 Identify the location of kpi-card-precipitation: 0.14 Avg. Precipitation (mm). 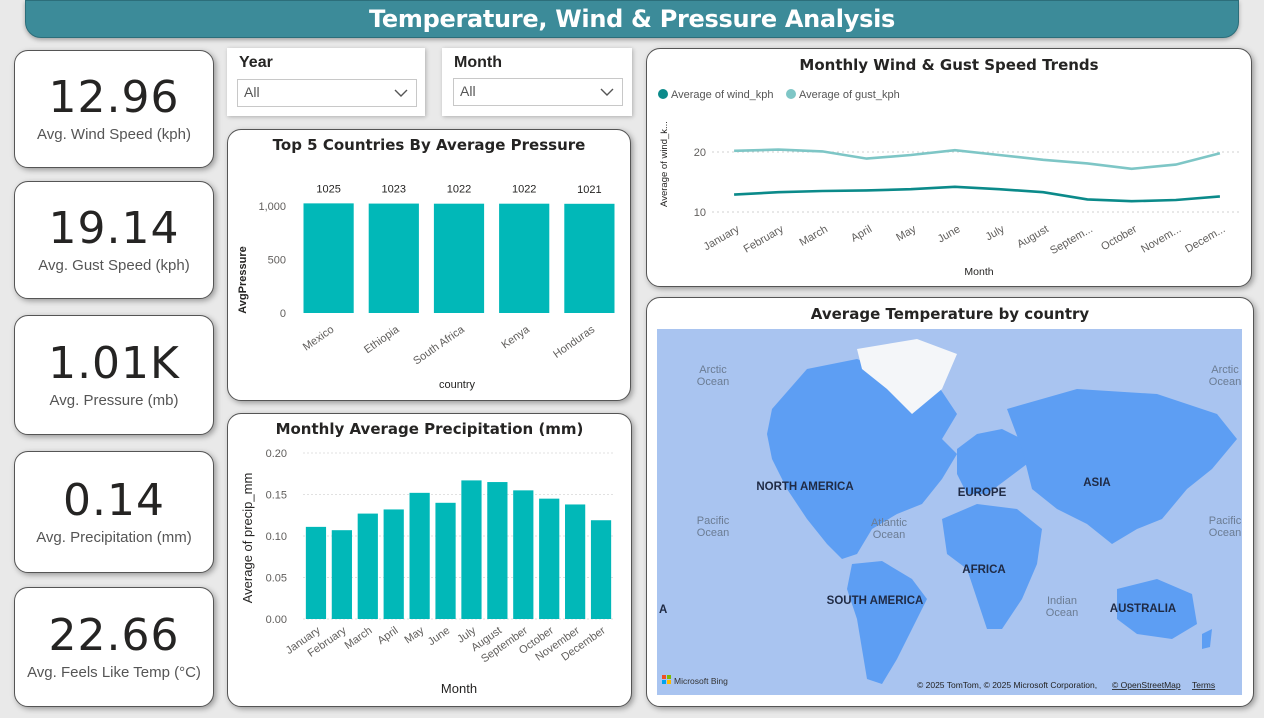
(114, 512).